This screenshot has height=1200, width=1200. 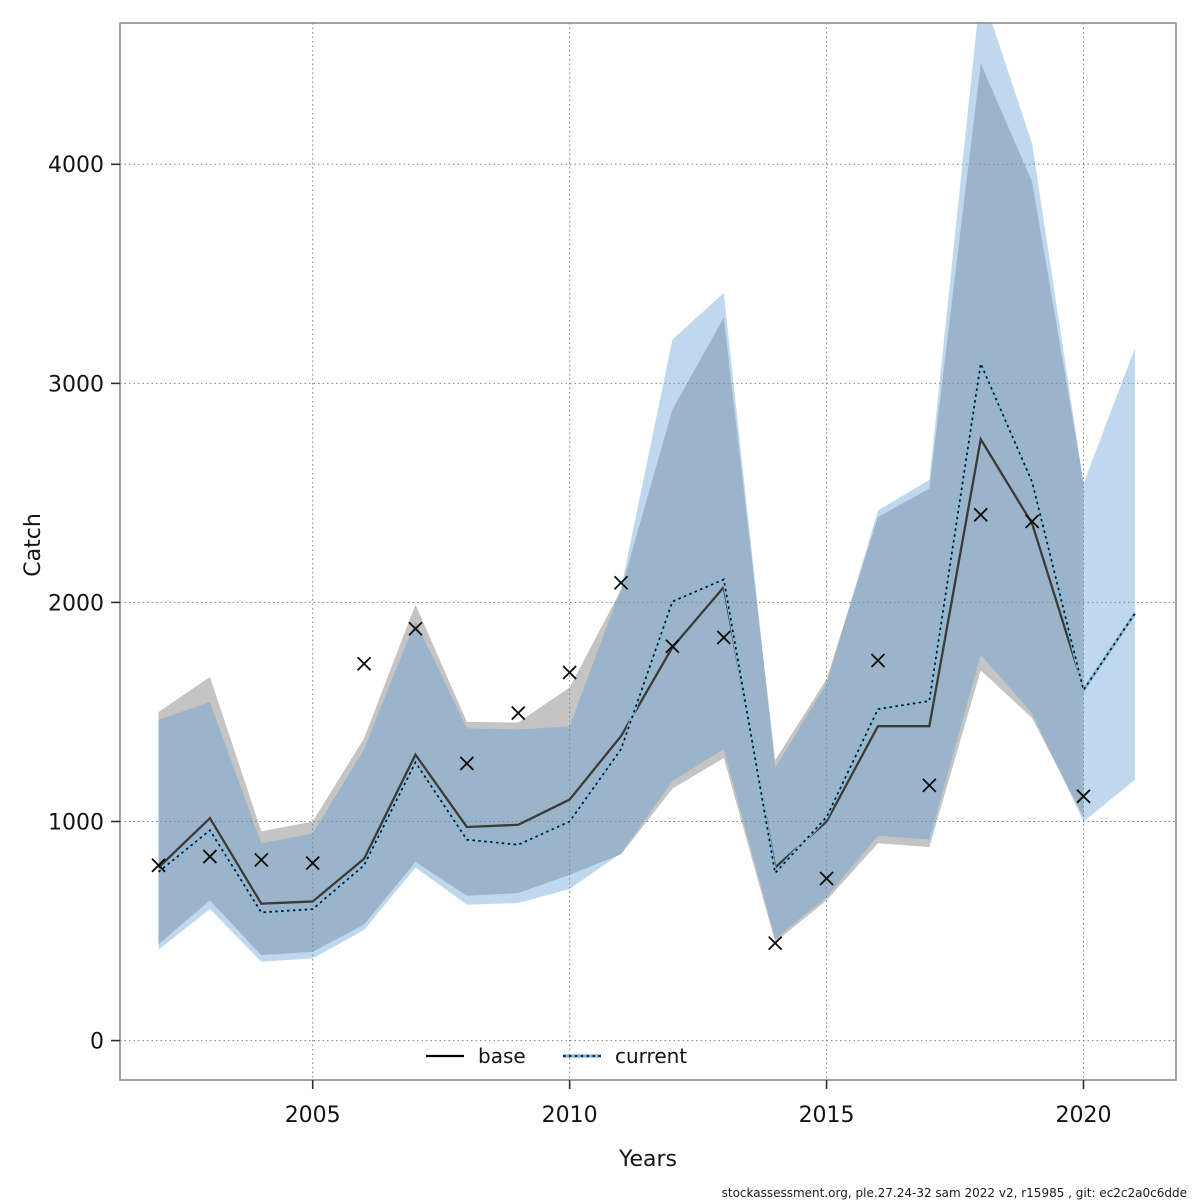 I want to click on legend-label-base: base, so click(x=502, y=1056).